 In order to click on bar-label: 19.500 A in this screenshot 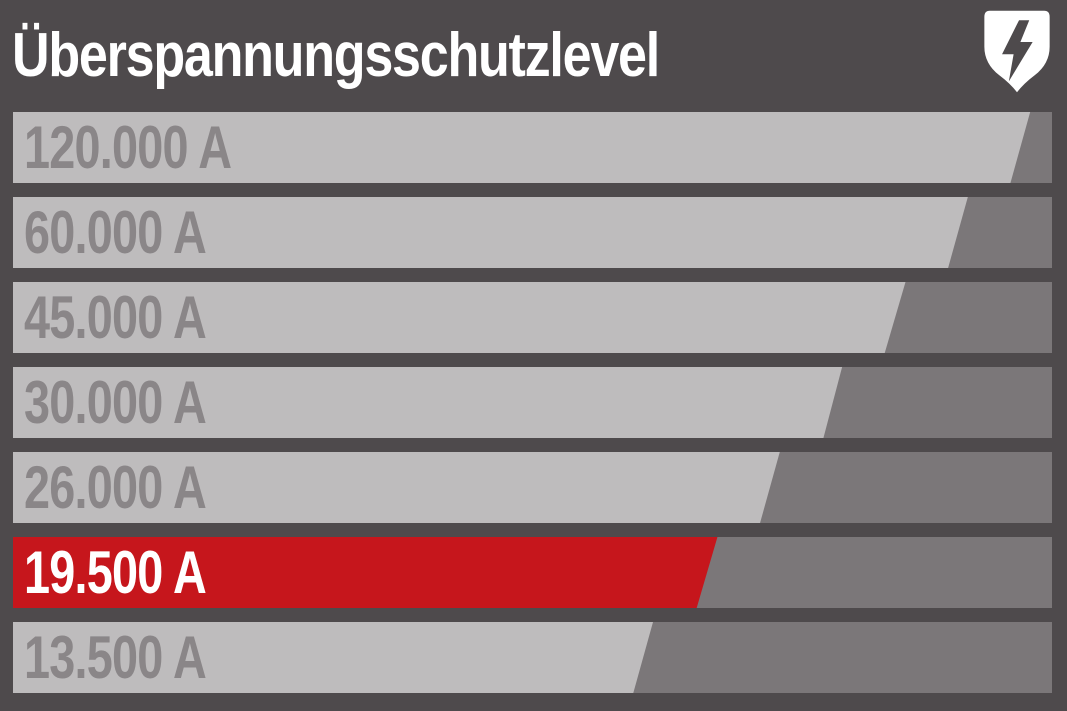, I will do `click(140, 572)`.